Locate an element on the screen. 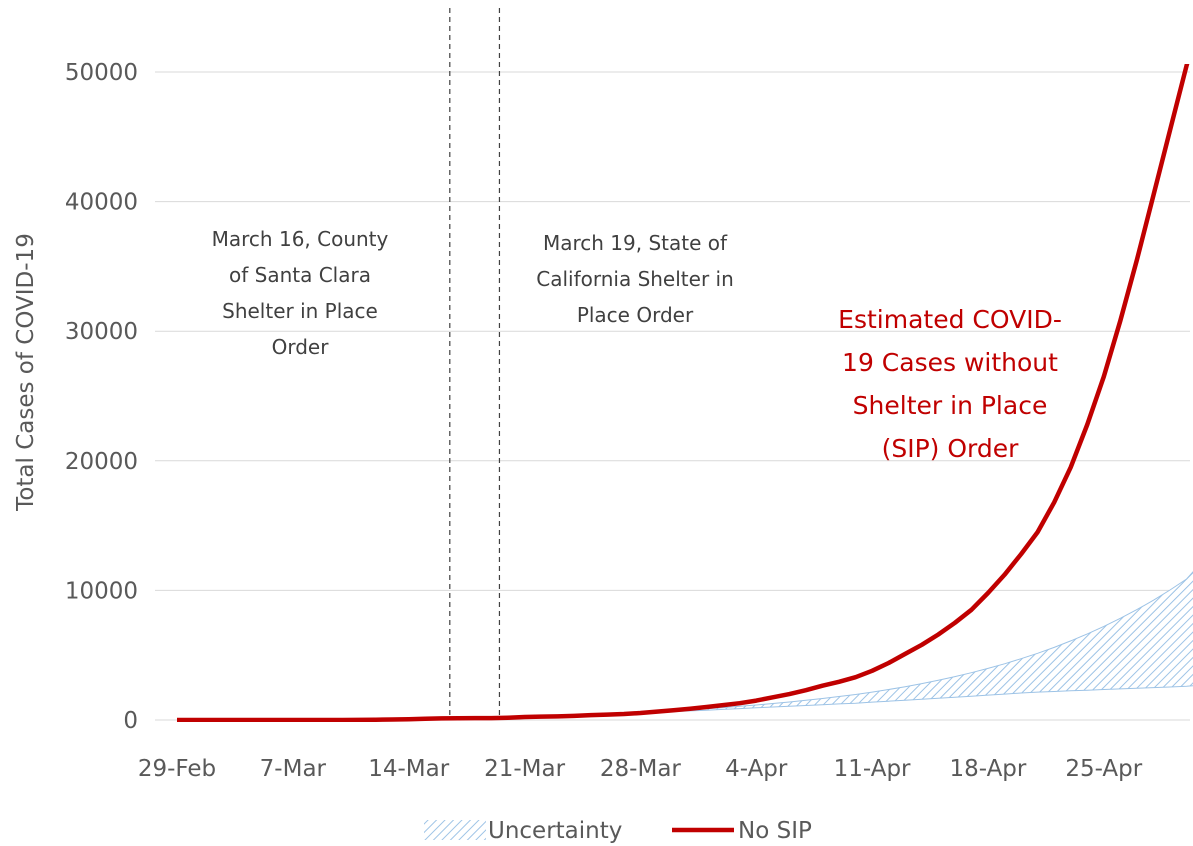 This screenshot has width=1193, height=846. legend-swatch-uncertainty is located at coordinates (455, 830).